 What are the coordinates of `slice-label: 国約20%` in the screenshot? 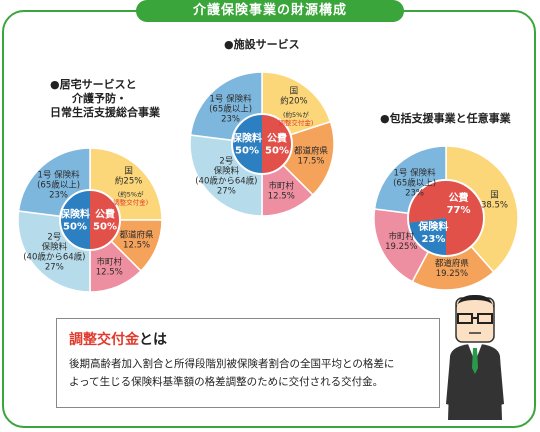 It's located at (293, 97).